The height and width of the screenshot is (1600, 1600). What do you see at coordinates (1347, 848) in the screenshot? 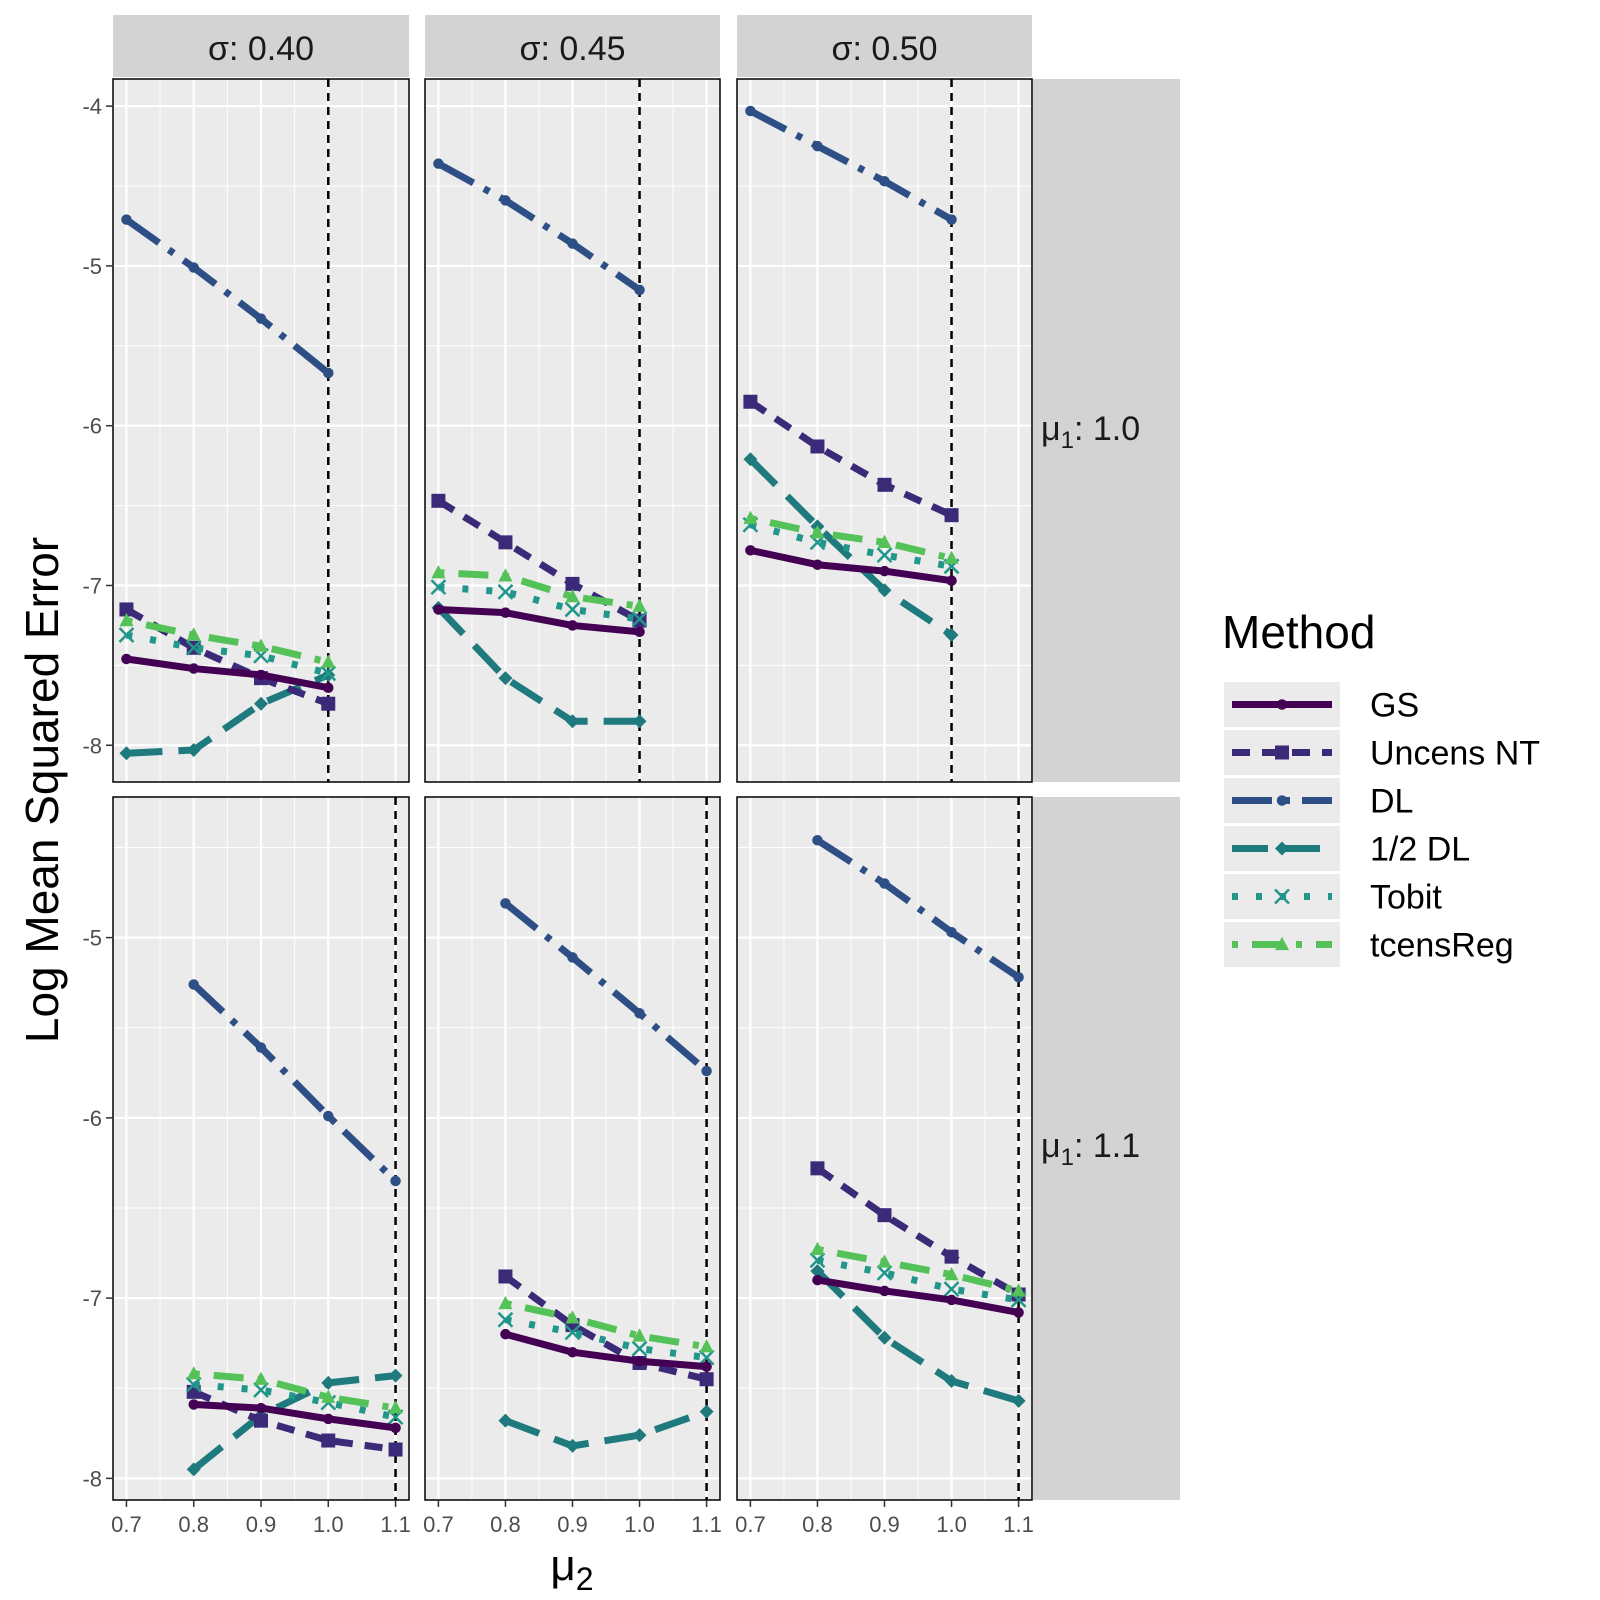
I see `legend-item-1-2-dl: 1/2 DL` at bounding box center [1347, 848].